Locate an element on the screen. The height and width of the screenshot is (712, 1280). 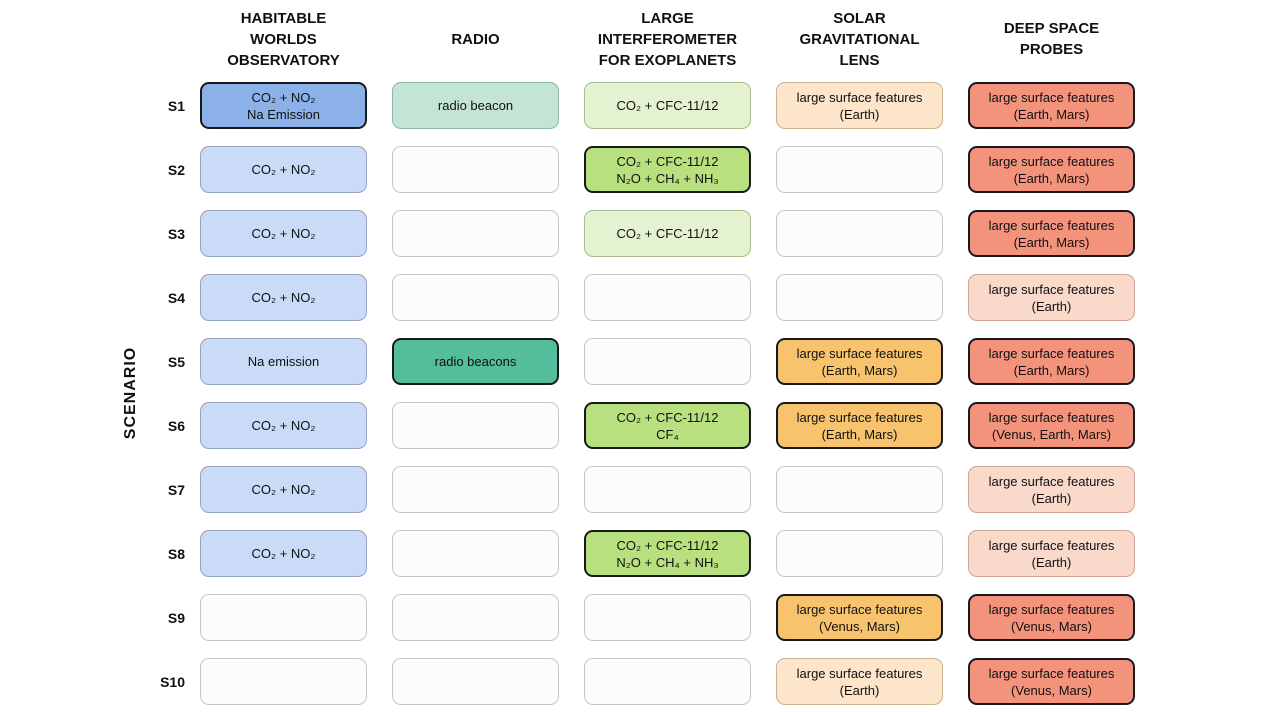
cell-s1-radio: radio beacon is located at coordinates (475, 105).